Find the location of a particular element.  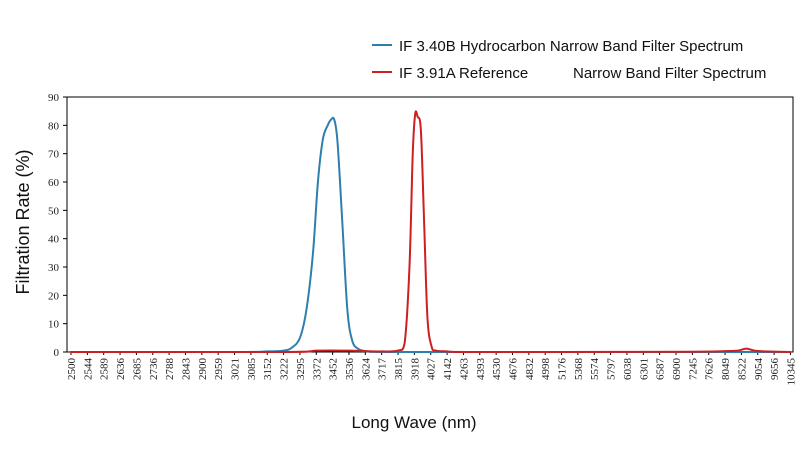

x-tick-label: 2589 is located at coordinates (105, 369).